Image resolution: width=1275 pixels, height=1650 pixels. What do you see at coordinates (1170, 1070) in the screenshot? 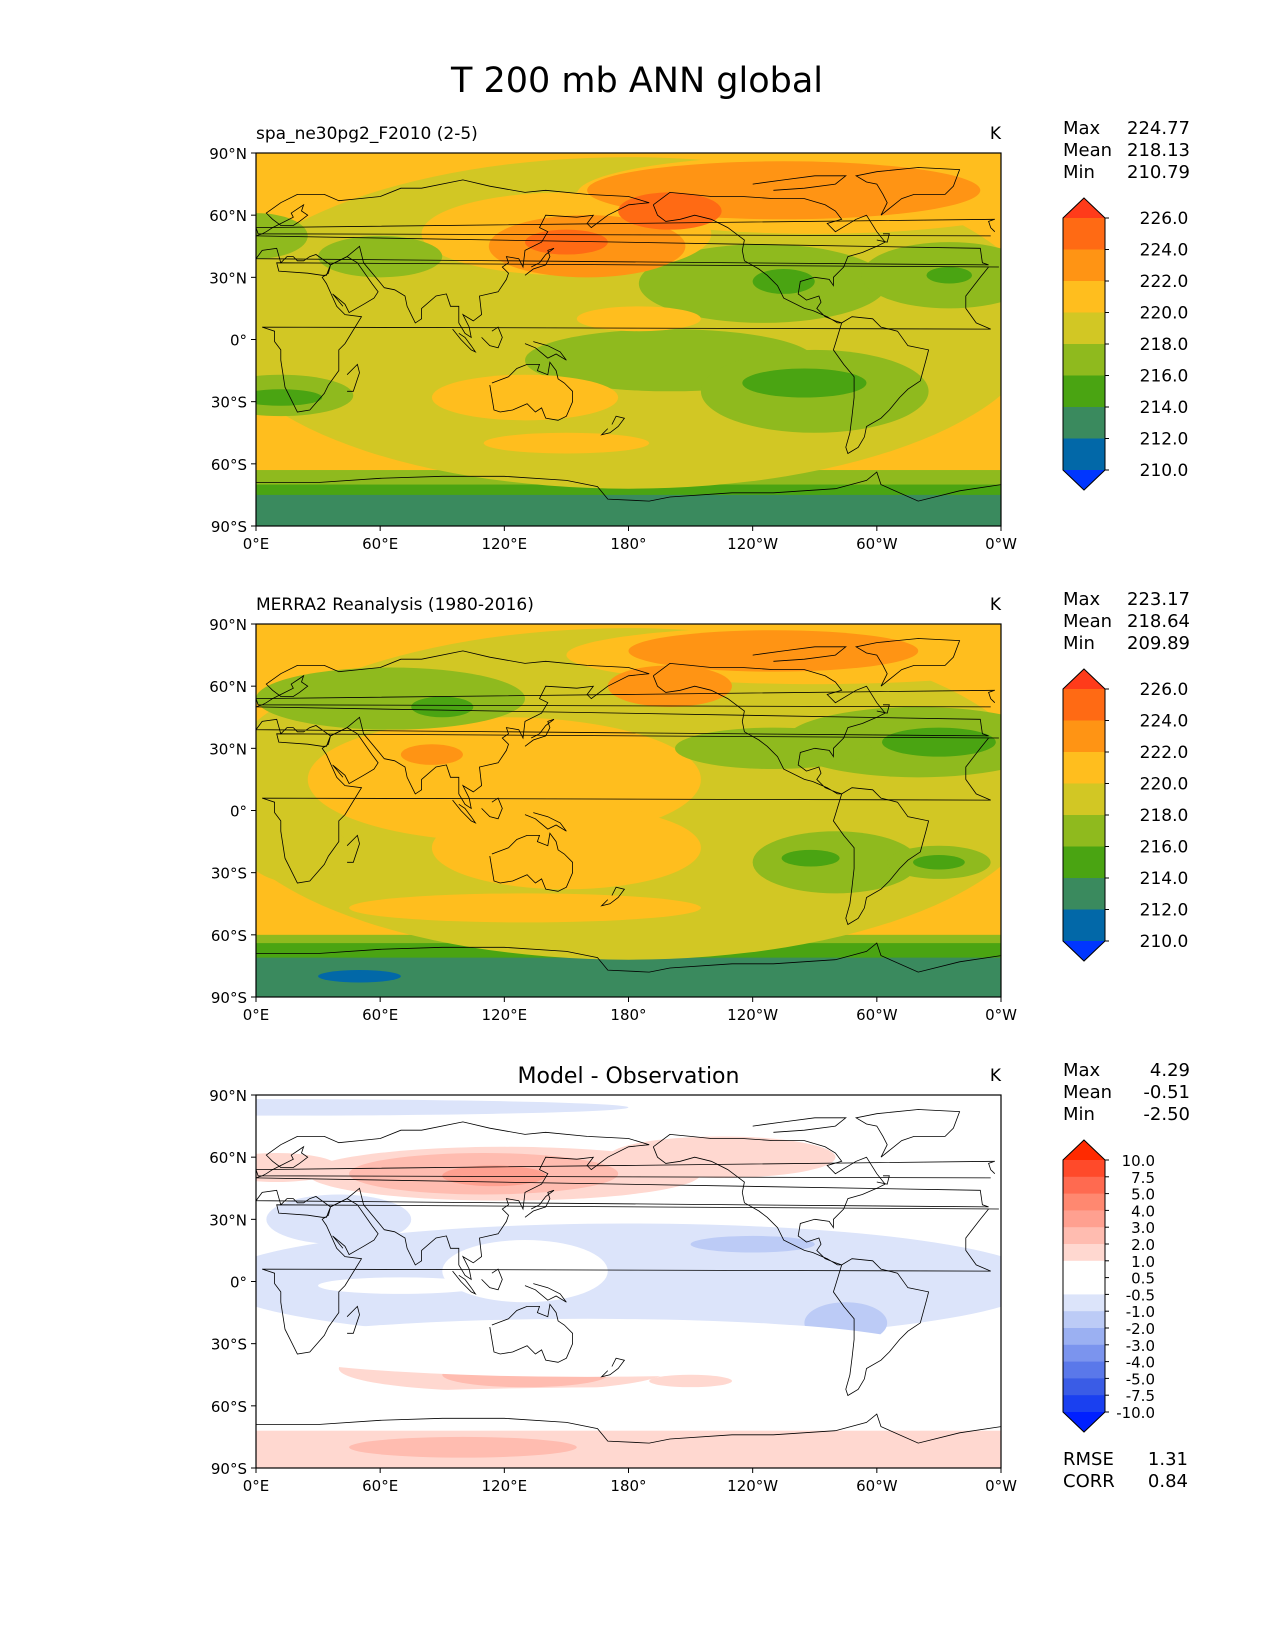
I see `stat-value-max: 4.29` at bounding box center [1170, 1070].